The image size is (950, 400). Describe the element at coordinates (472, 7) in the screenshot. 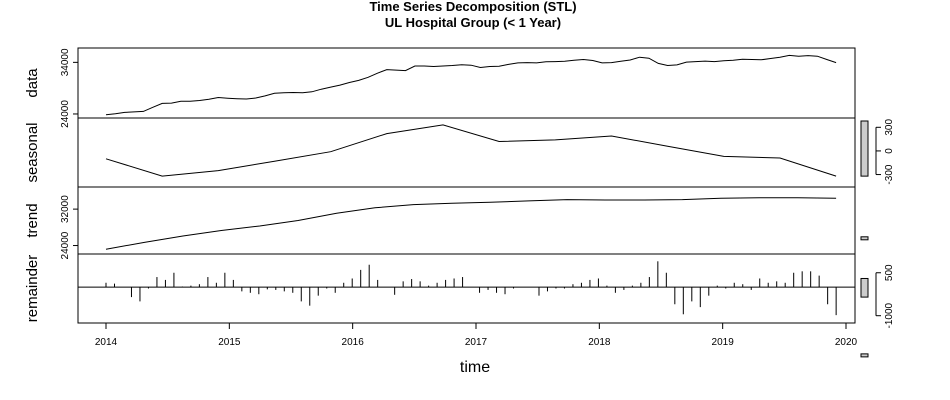

I see `chart-title: Time Series Decomposition (STL)` at that location.